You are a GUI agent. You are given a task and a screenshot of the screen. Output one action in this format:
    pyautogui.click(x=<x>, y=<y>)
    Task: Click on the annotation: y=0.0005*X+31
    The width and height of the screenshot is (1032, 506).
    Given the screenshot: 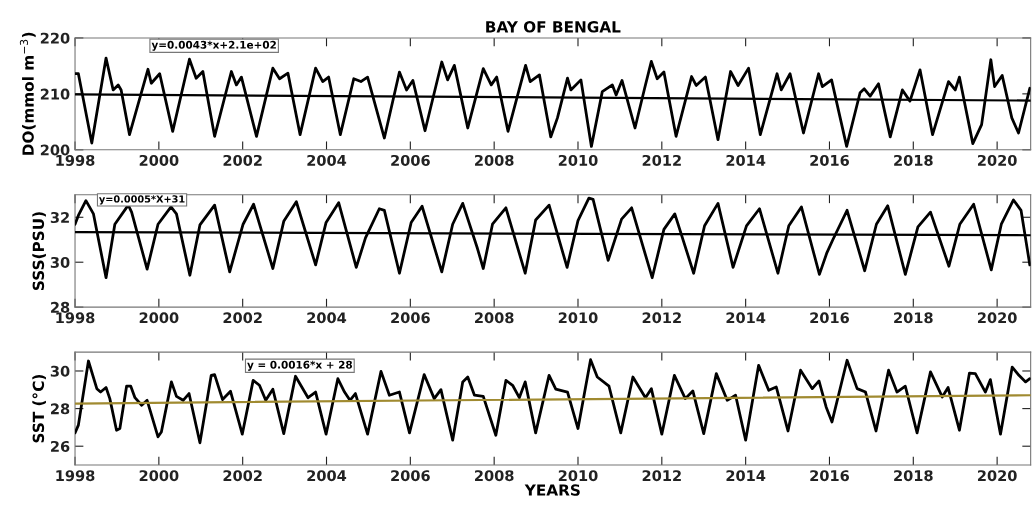 What is the action you would take?
    pyautogui.click(x=142, y=200)
    